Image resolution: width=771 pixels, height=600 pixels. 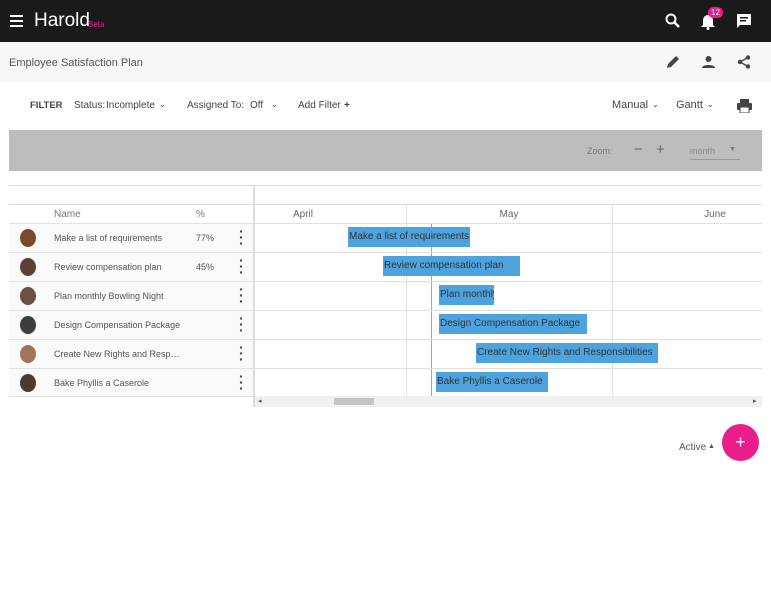 I want to click on page-title: Employee Satisfaction Plan, so click(x=76, y=63).